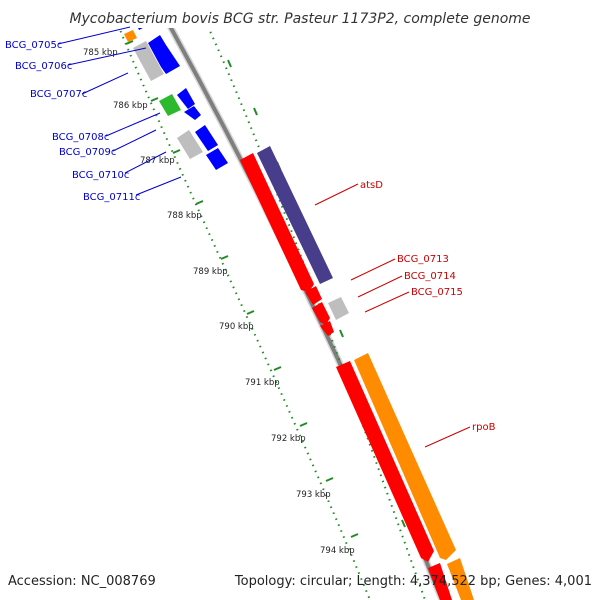  Describe the element at coordinates (460, 579) in the screenshot. I see `gene-arrow-bottom-orange` at that location.